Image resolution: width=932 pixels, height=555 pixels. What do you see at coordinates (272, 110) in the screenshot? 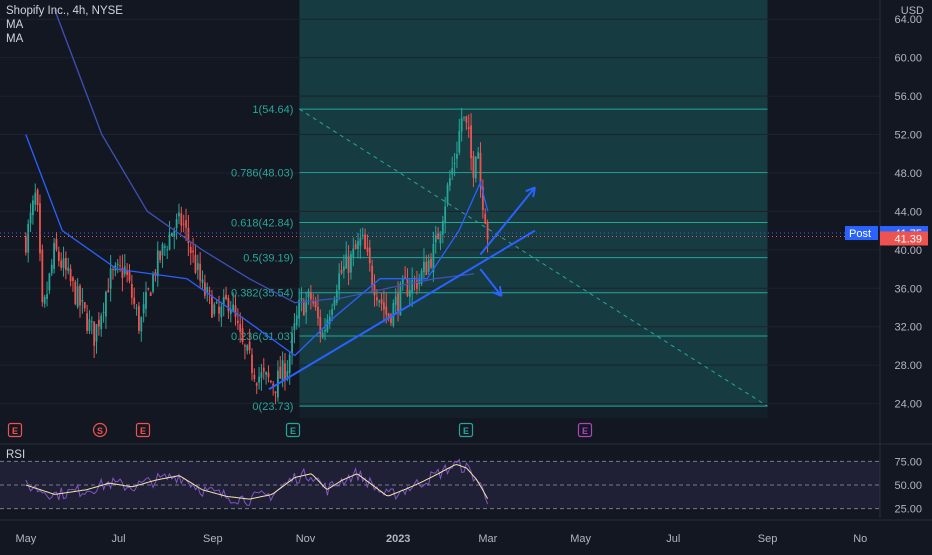
I see `fib-level-label: 1(54.64)` at bounding box center [272, 110].